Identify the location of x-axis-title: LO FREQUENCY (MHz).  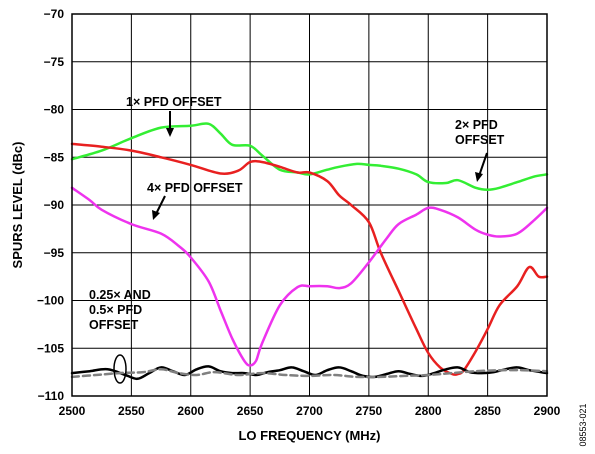
(309, 435).